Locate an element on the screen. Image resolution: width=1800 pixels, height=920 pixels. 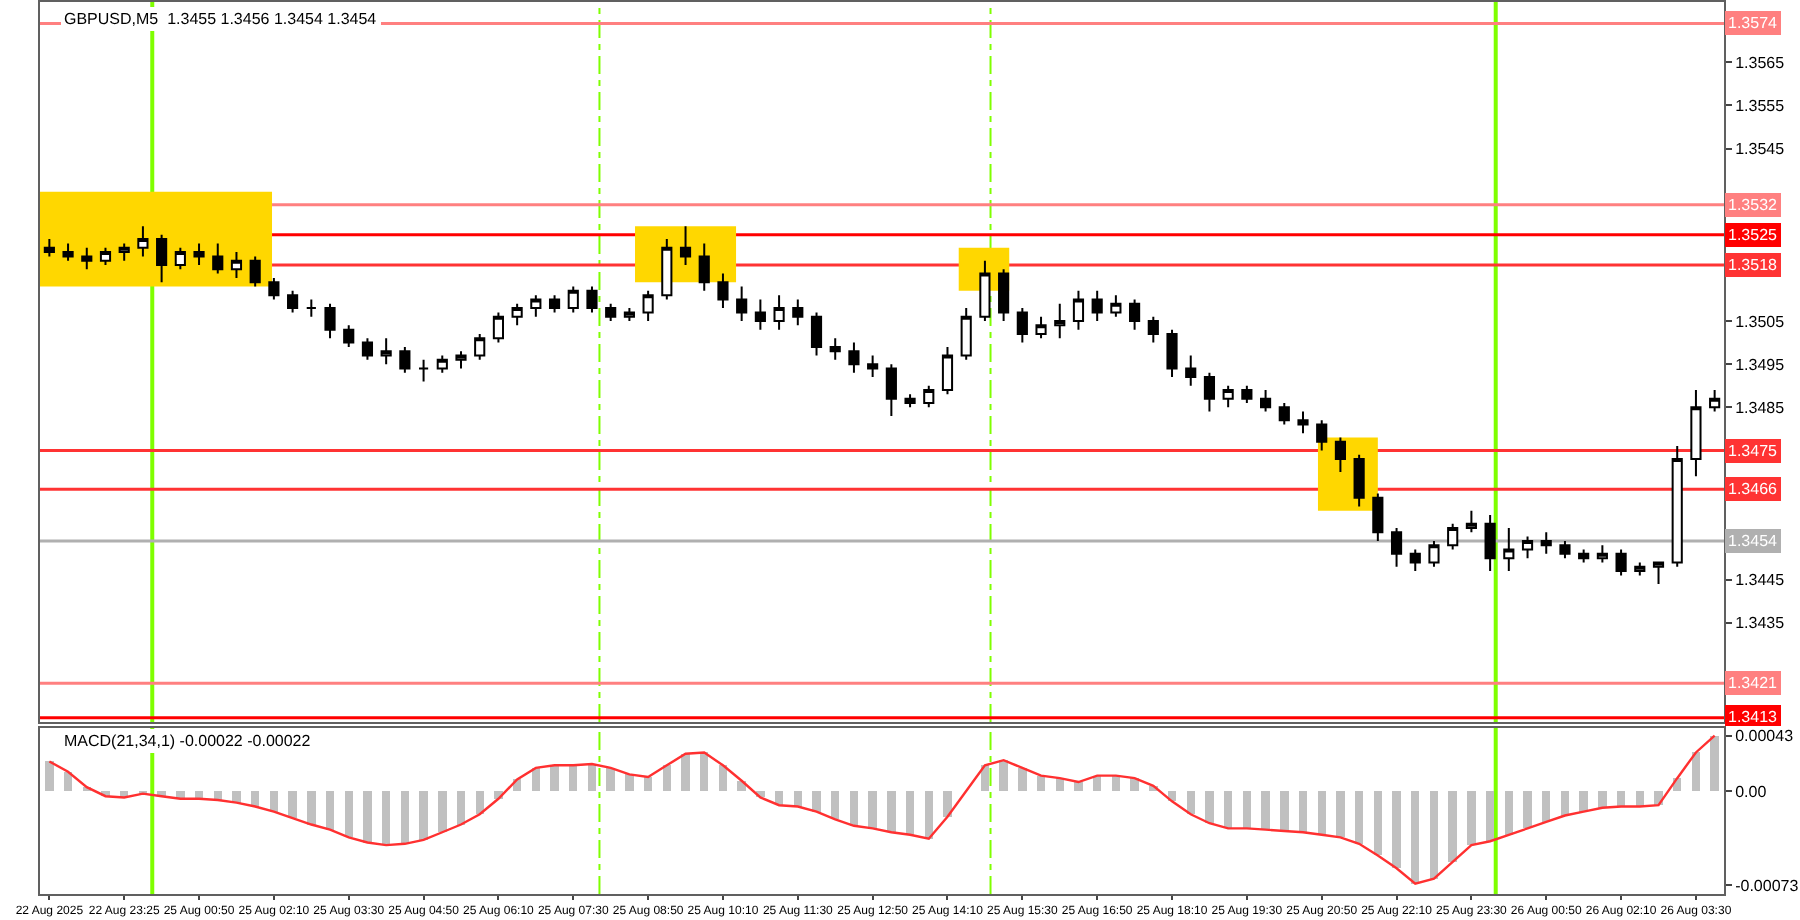
ref-line-label: 1.3413 is located at coordinates (1753, 717).